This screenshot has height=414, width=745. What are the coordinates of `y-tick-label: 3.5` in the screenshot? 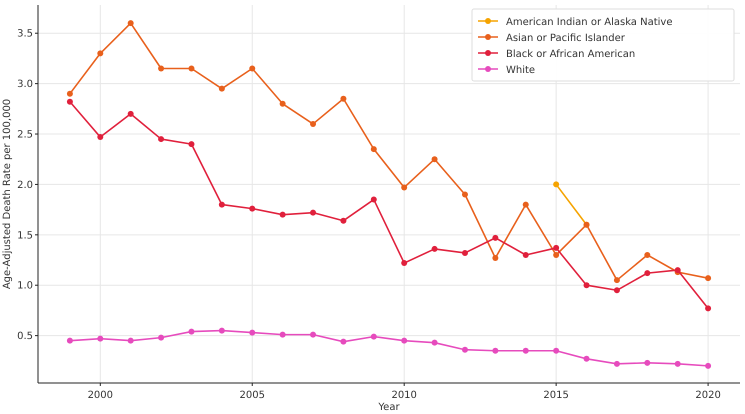 It's located at (25, 34).